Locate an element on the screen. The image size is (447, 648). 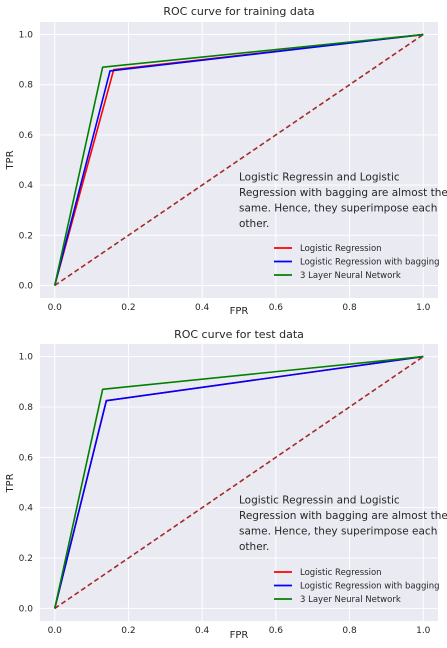
test-x-tick-label: 0.0 is located at coordinates (55, 631).